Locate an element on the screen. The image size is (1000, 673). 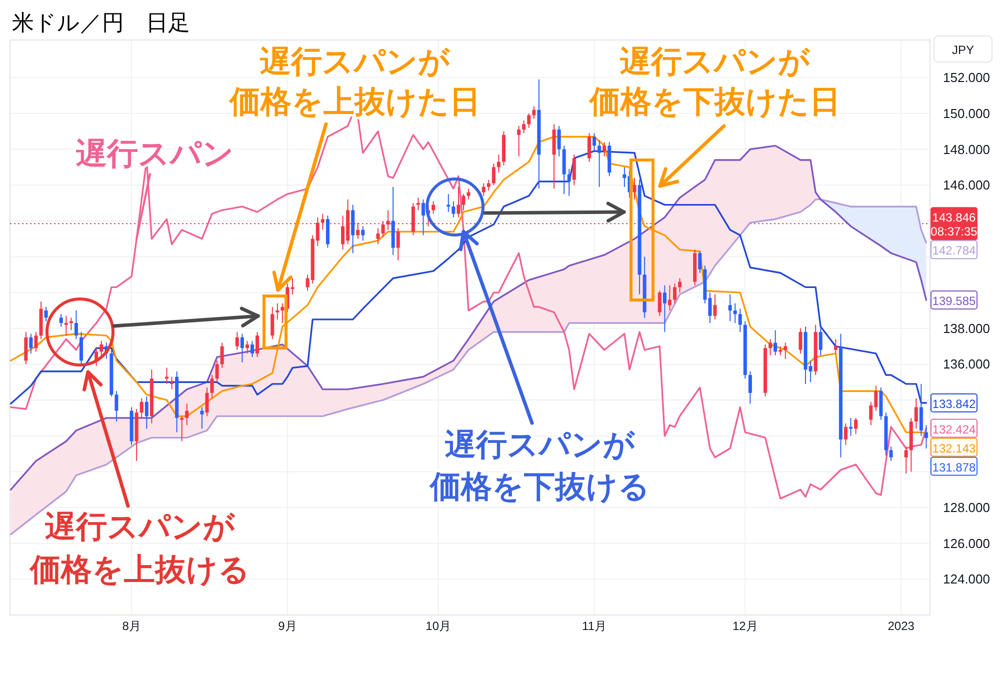
price-tag: 142.784 is located at coordinates (954, 250).